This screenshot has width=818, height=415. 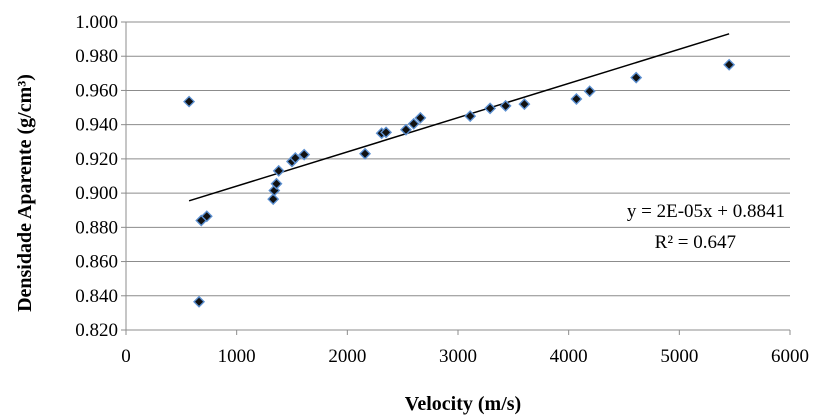 What do you see at coordinates (96, 262) in the screenshot?
I see `y-tick-label: 0.860` at bounding box center [96, 262].